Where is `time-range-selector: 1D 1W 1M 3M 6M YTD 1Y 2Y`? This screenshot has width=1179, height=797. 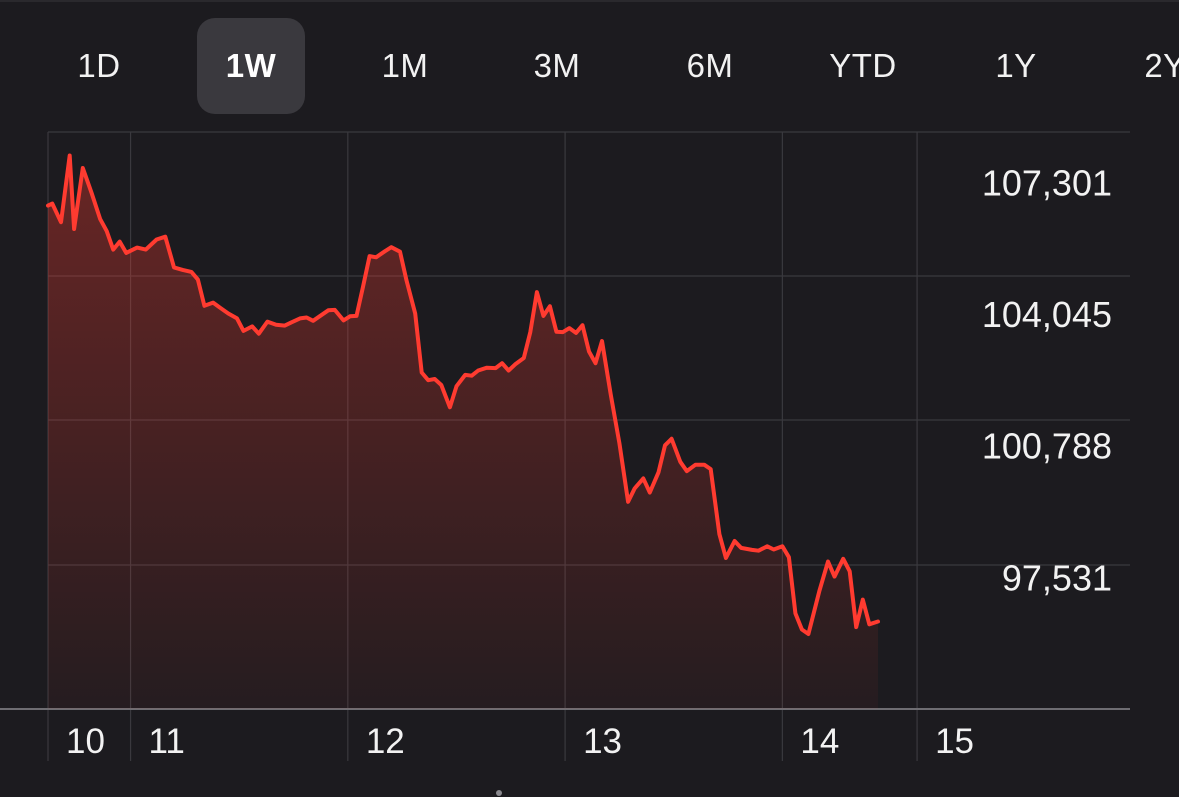
time-range-selector: 1D 1W 1M 3M 6M YTD 1Y 2Y is located at coordinates (589, 66).